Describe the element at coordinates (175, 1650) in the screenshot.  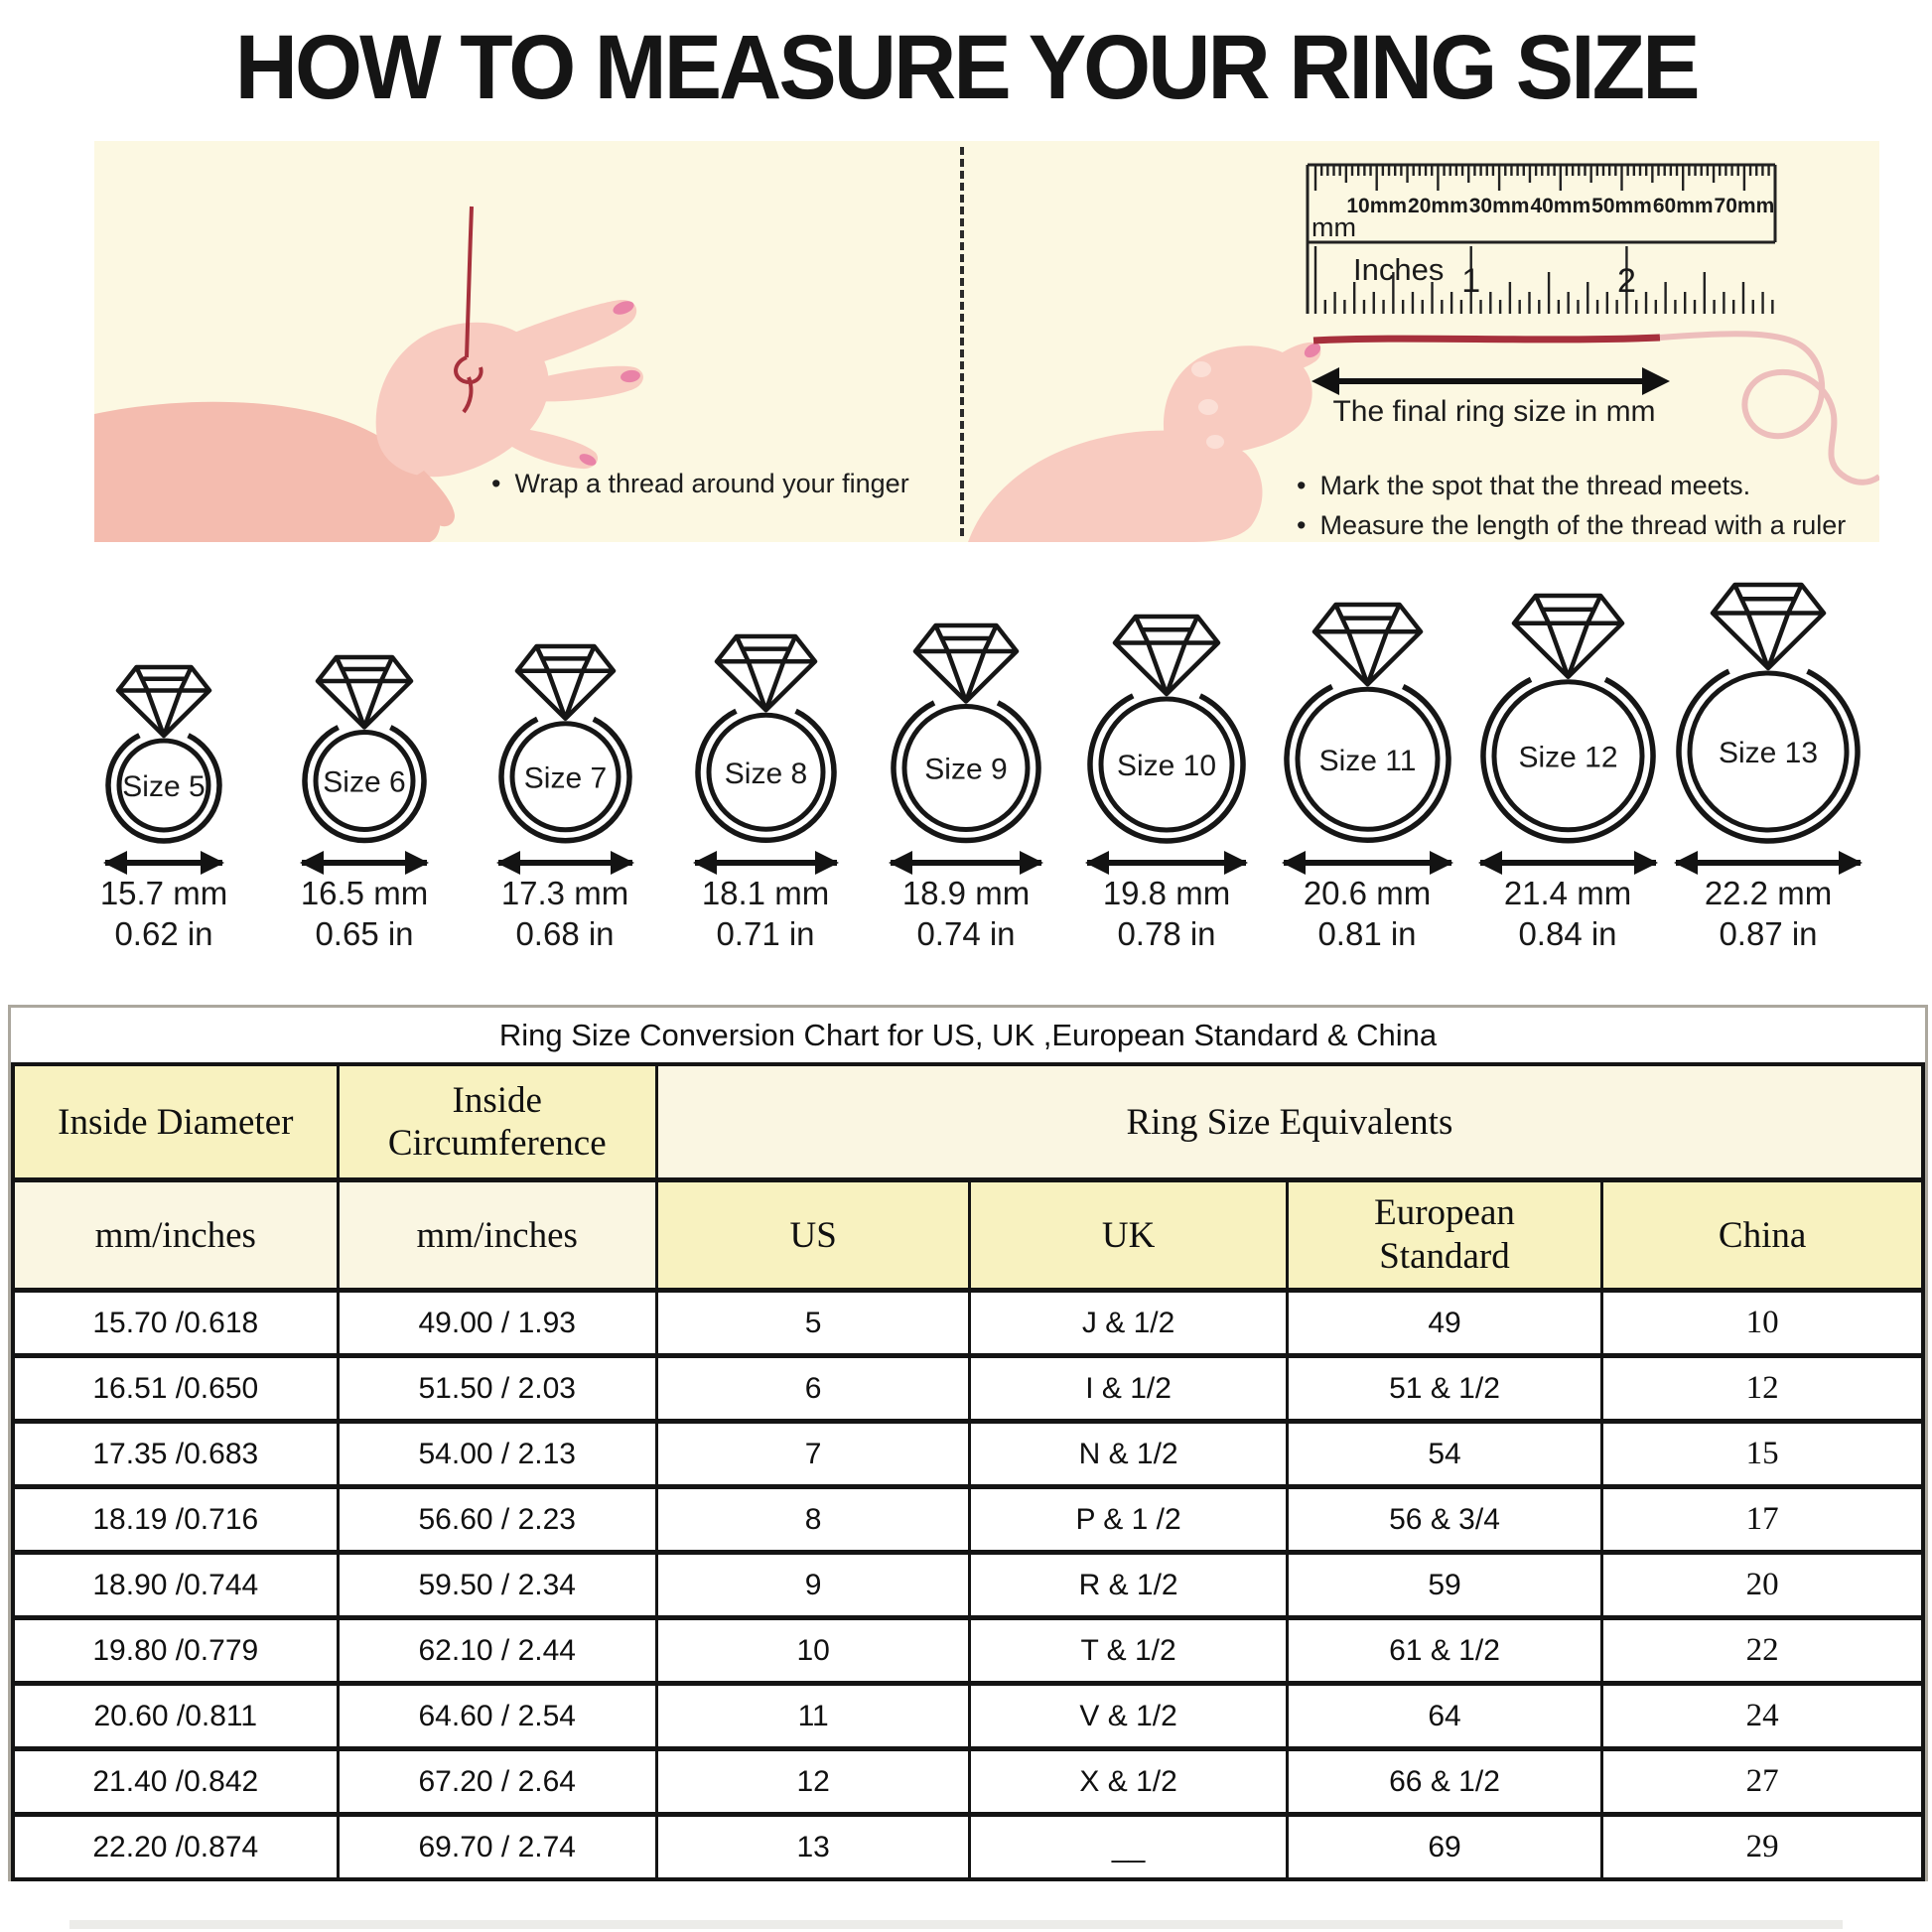
I see `cell-inside-diameter: 19.80 /0.779` at that location.